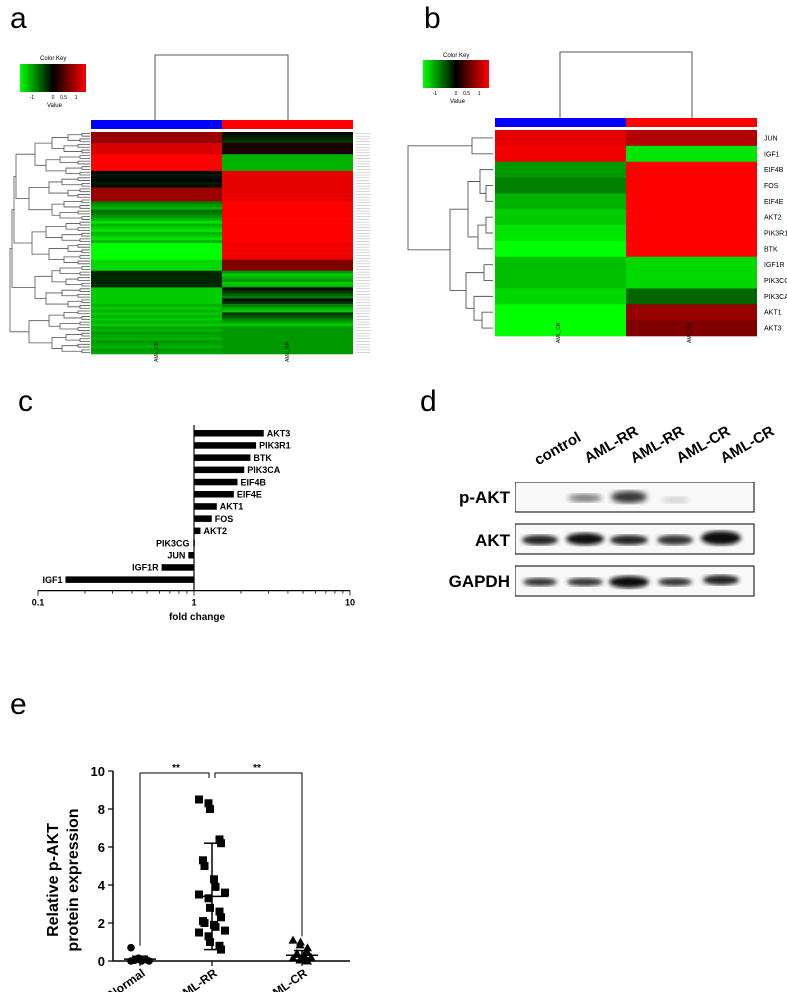 The width and height of the screenshot is (787, 992). I want to click on blot-band-pakt-lane4, so click(675, 500).